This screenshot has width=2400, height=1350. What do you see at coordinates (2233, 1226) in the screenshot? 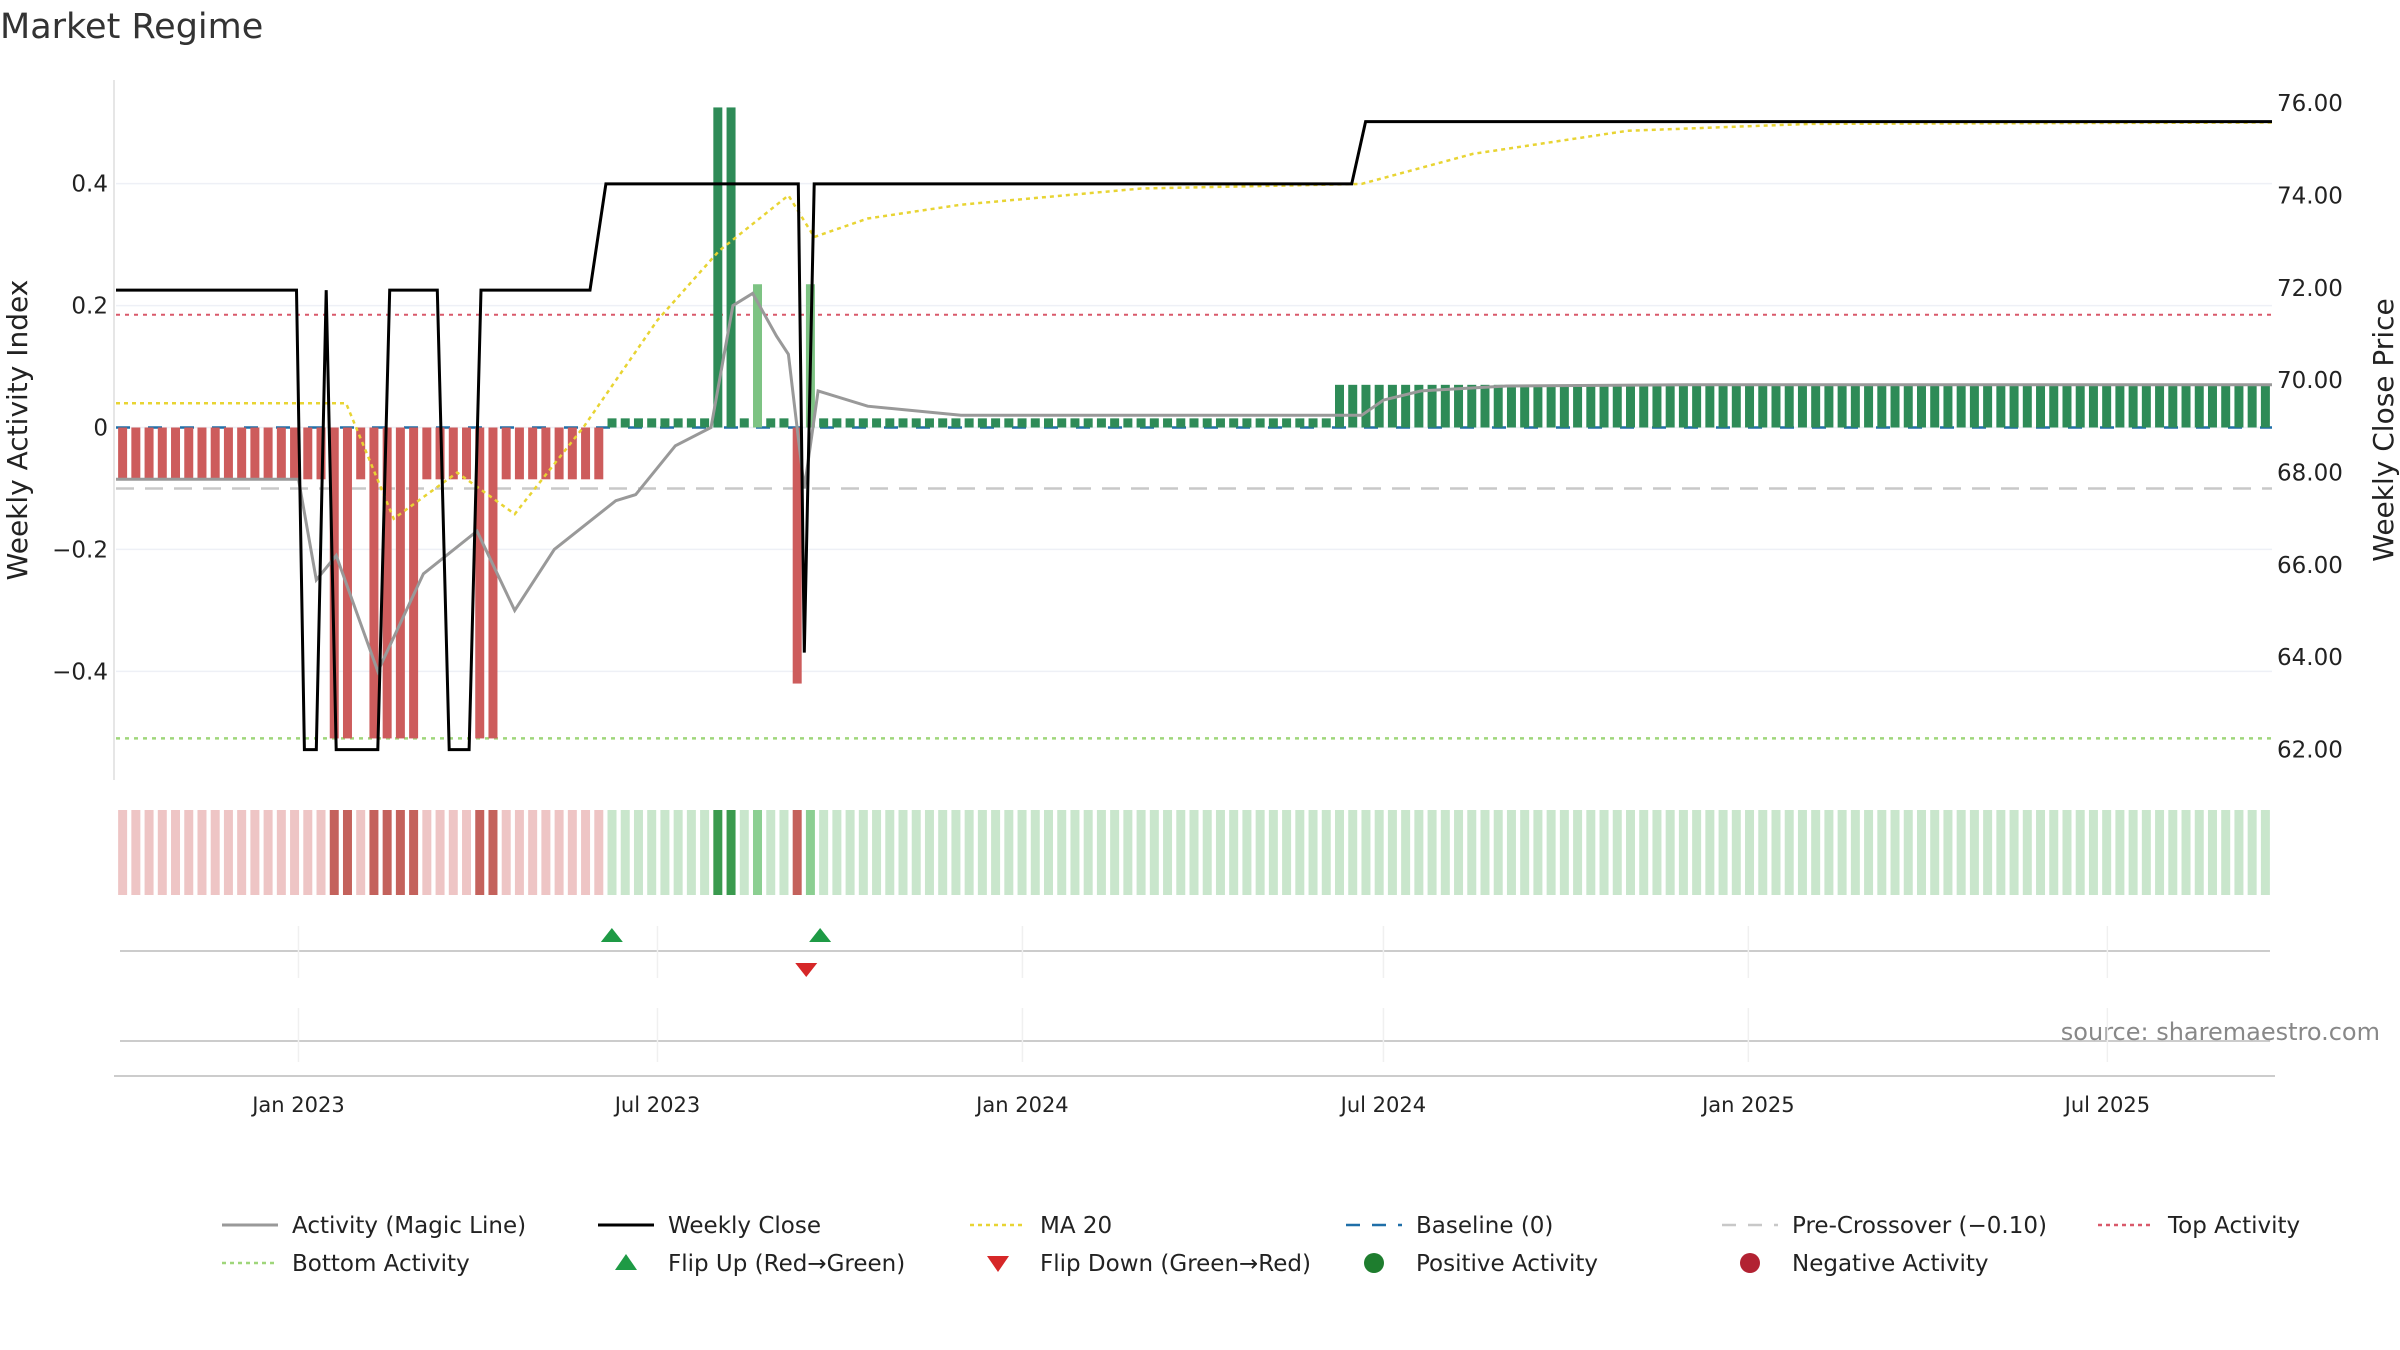
I see `legend-label: Top Activity` at bounding box center [2233, 1226].